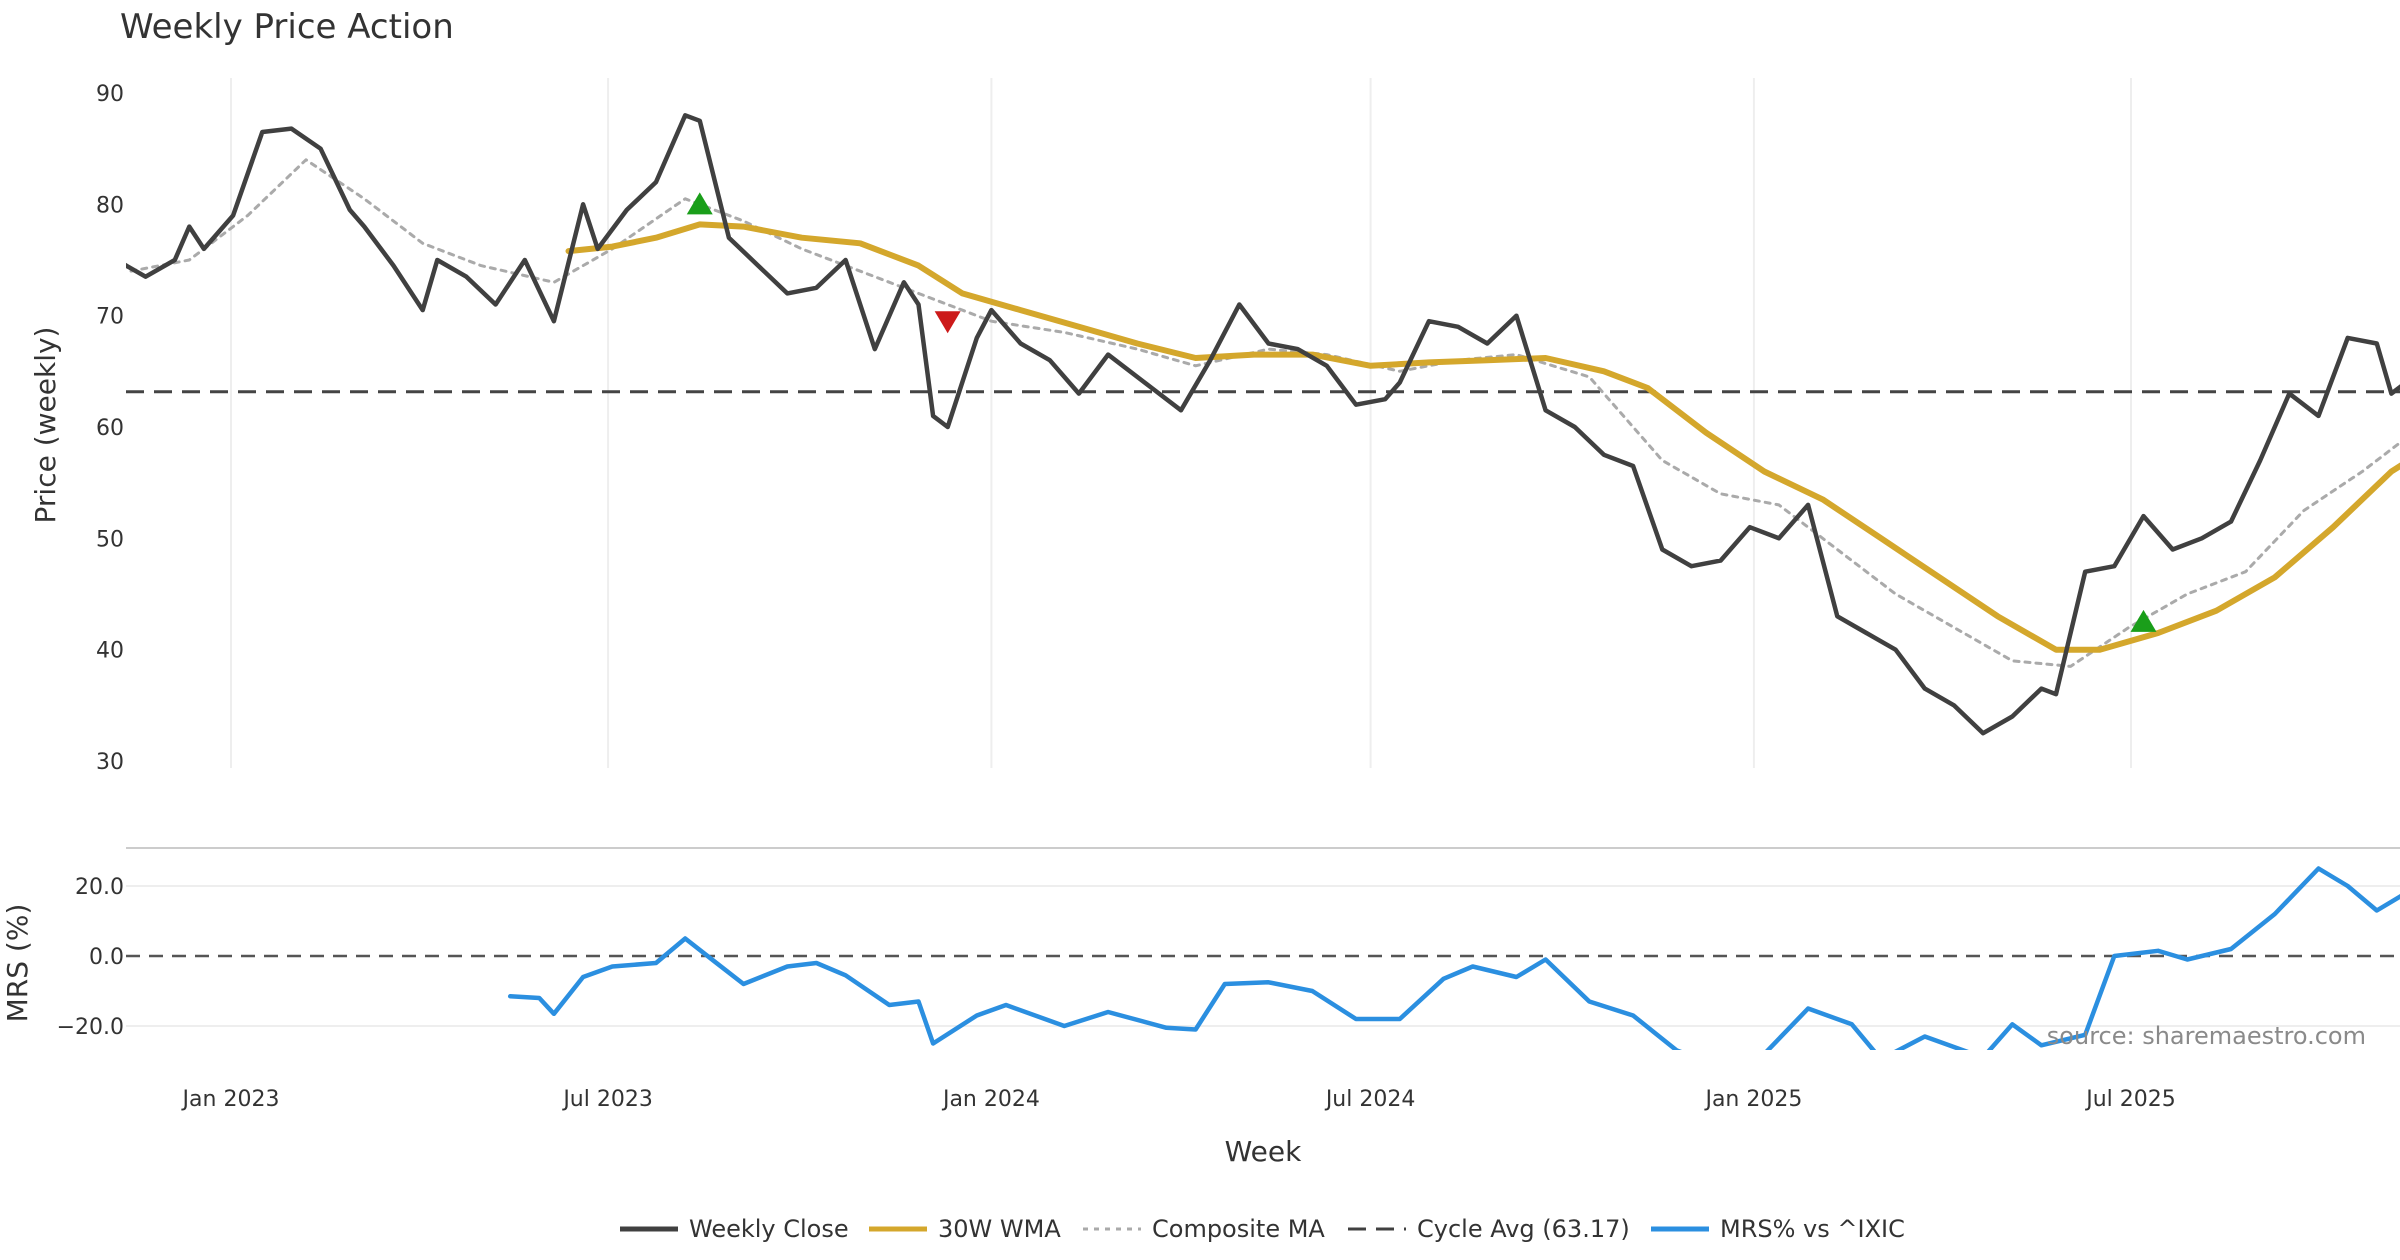 This screenshot has width=2400, height=1260. Describe the element at coordinates (607, 1099) in the screenshot. I see `x-tick-label: Jul 2023` at that location.